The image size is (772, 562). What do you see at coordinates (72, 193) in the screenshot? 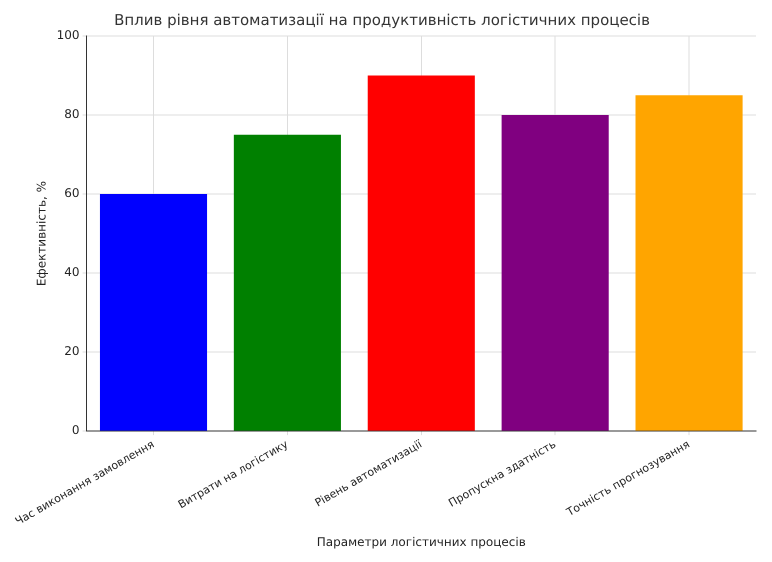
I see `y-tick-label: 60` at bounding box center [72, 193].